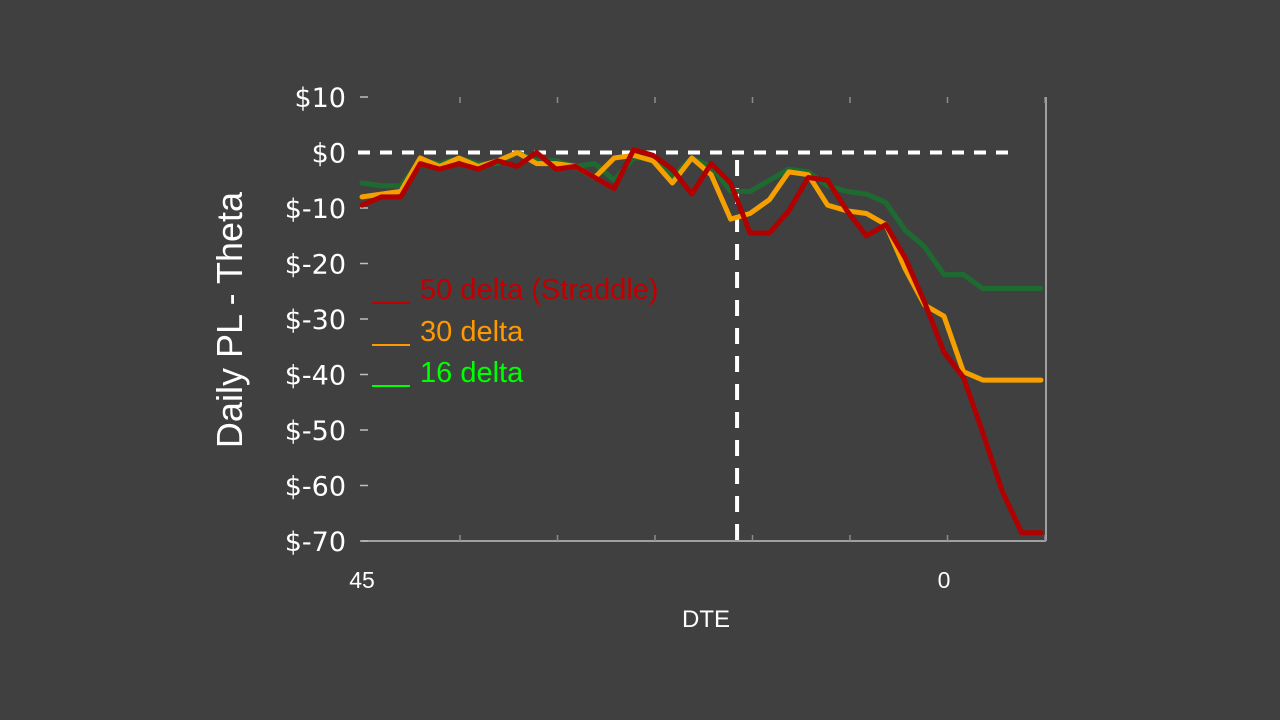  What do you see at coordinates (315, 265) in the screenshot?
I see `y-tick-label: $-20` at bounding box center [315, 265].